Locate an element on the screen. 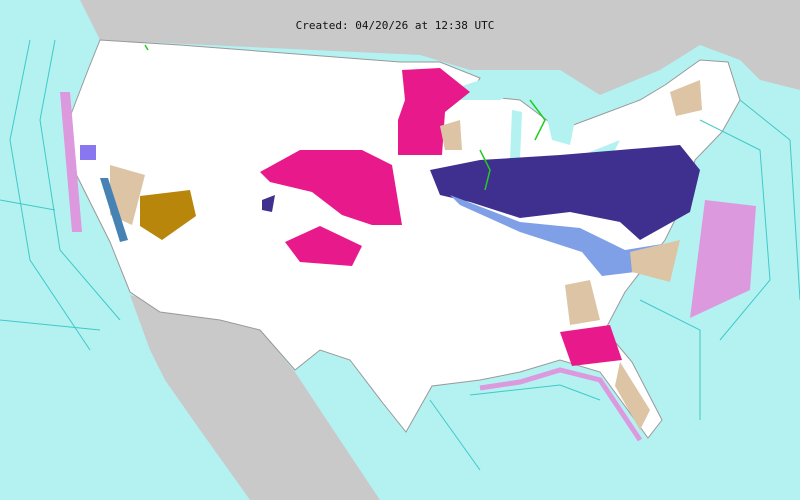  hazard-purple-advisory-region is located at coordinates (88, 152).